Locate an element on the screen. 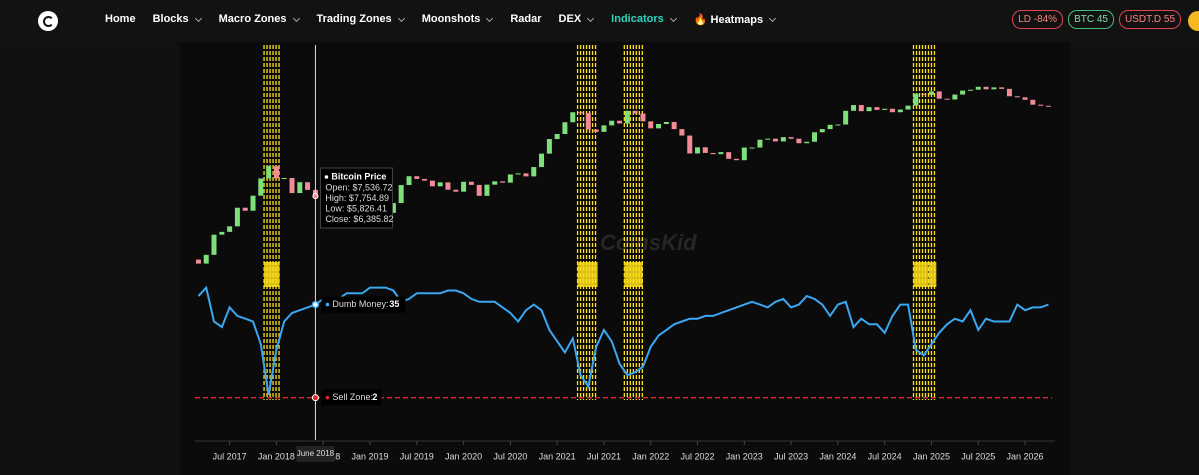  nav-item: Home is located at coordinates (120, 19).